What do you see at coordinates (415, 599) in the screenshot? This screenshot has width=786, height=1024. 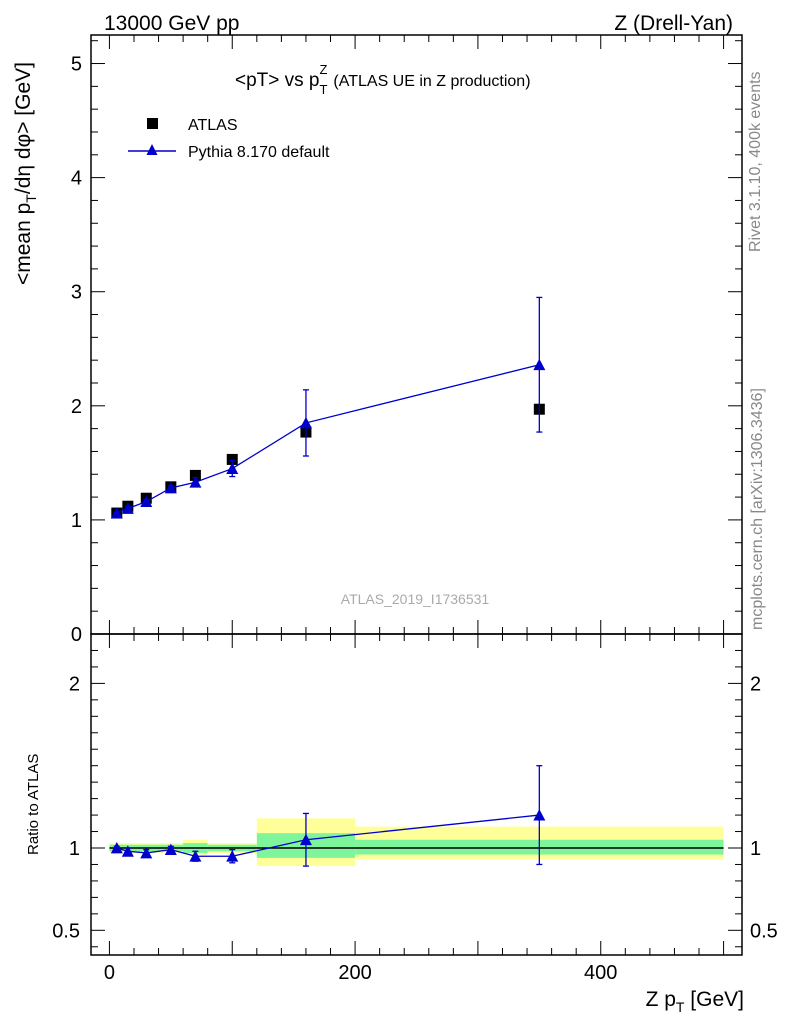 I see `analysis-watermark: ATLAS_2019_I1736531` at bounding box center [415, 599].